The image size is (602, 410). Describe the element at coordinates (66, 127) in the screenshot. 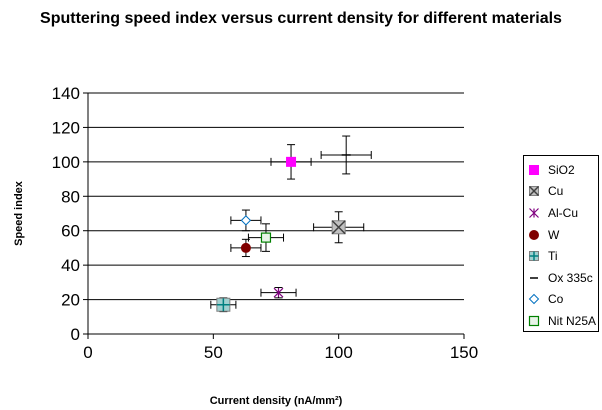

I see `y-tick-label: 120` at that location.